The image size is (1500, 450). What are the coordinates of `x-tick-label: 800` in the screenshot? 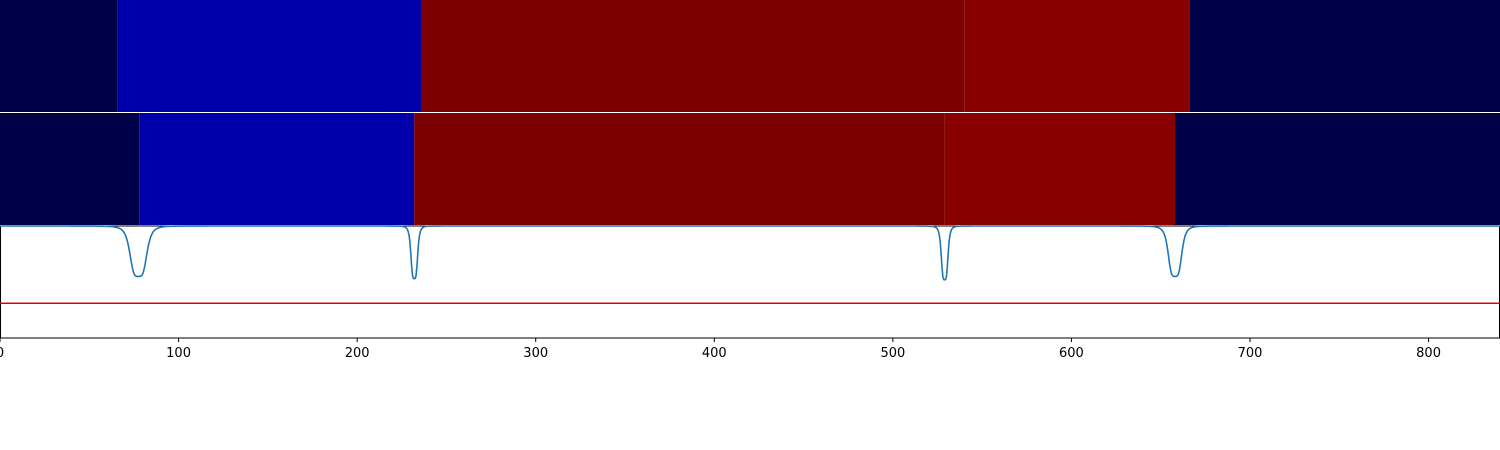 It's located at (1428, 353).